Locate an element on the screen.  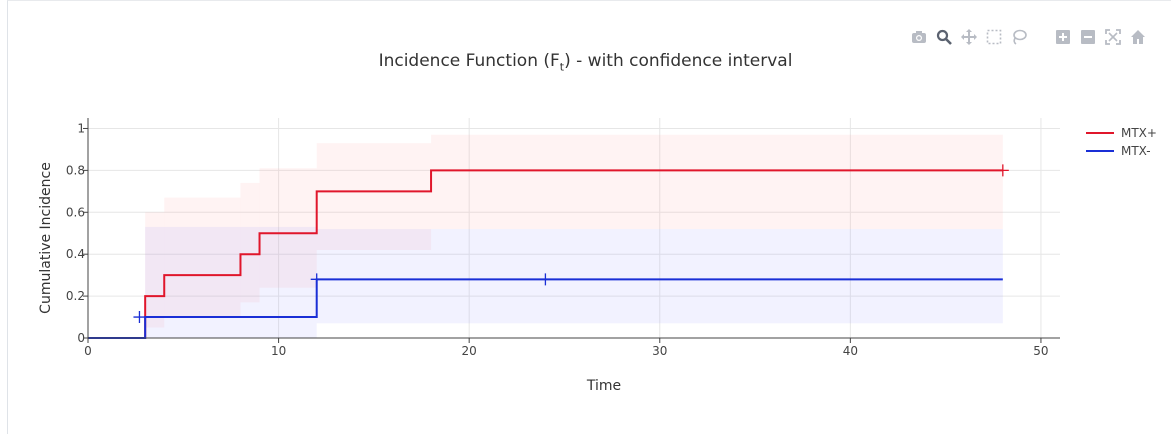
zoom-icon is located at coordinates (944, 37).